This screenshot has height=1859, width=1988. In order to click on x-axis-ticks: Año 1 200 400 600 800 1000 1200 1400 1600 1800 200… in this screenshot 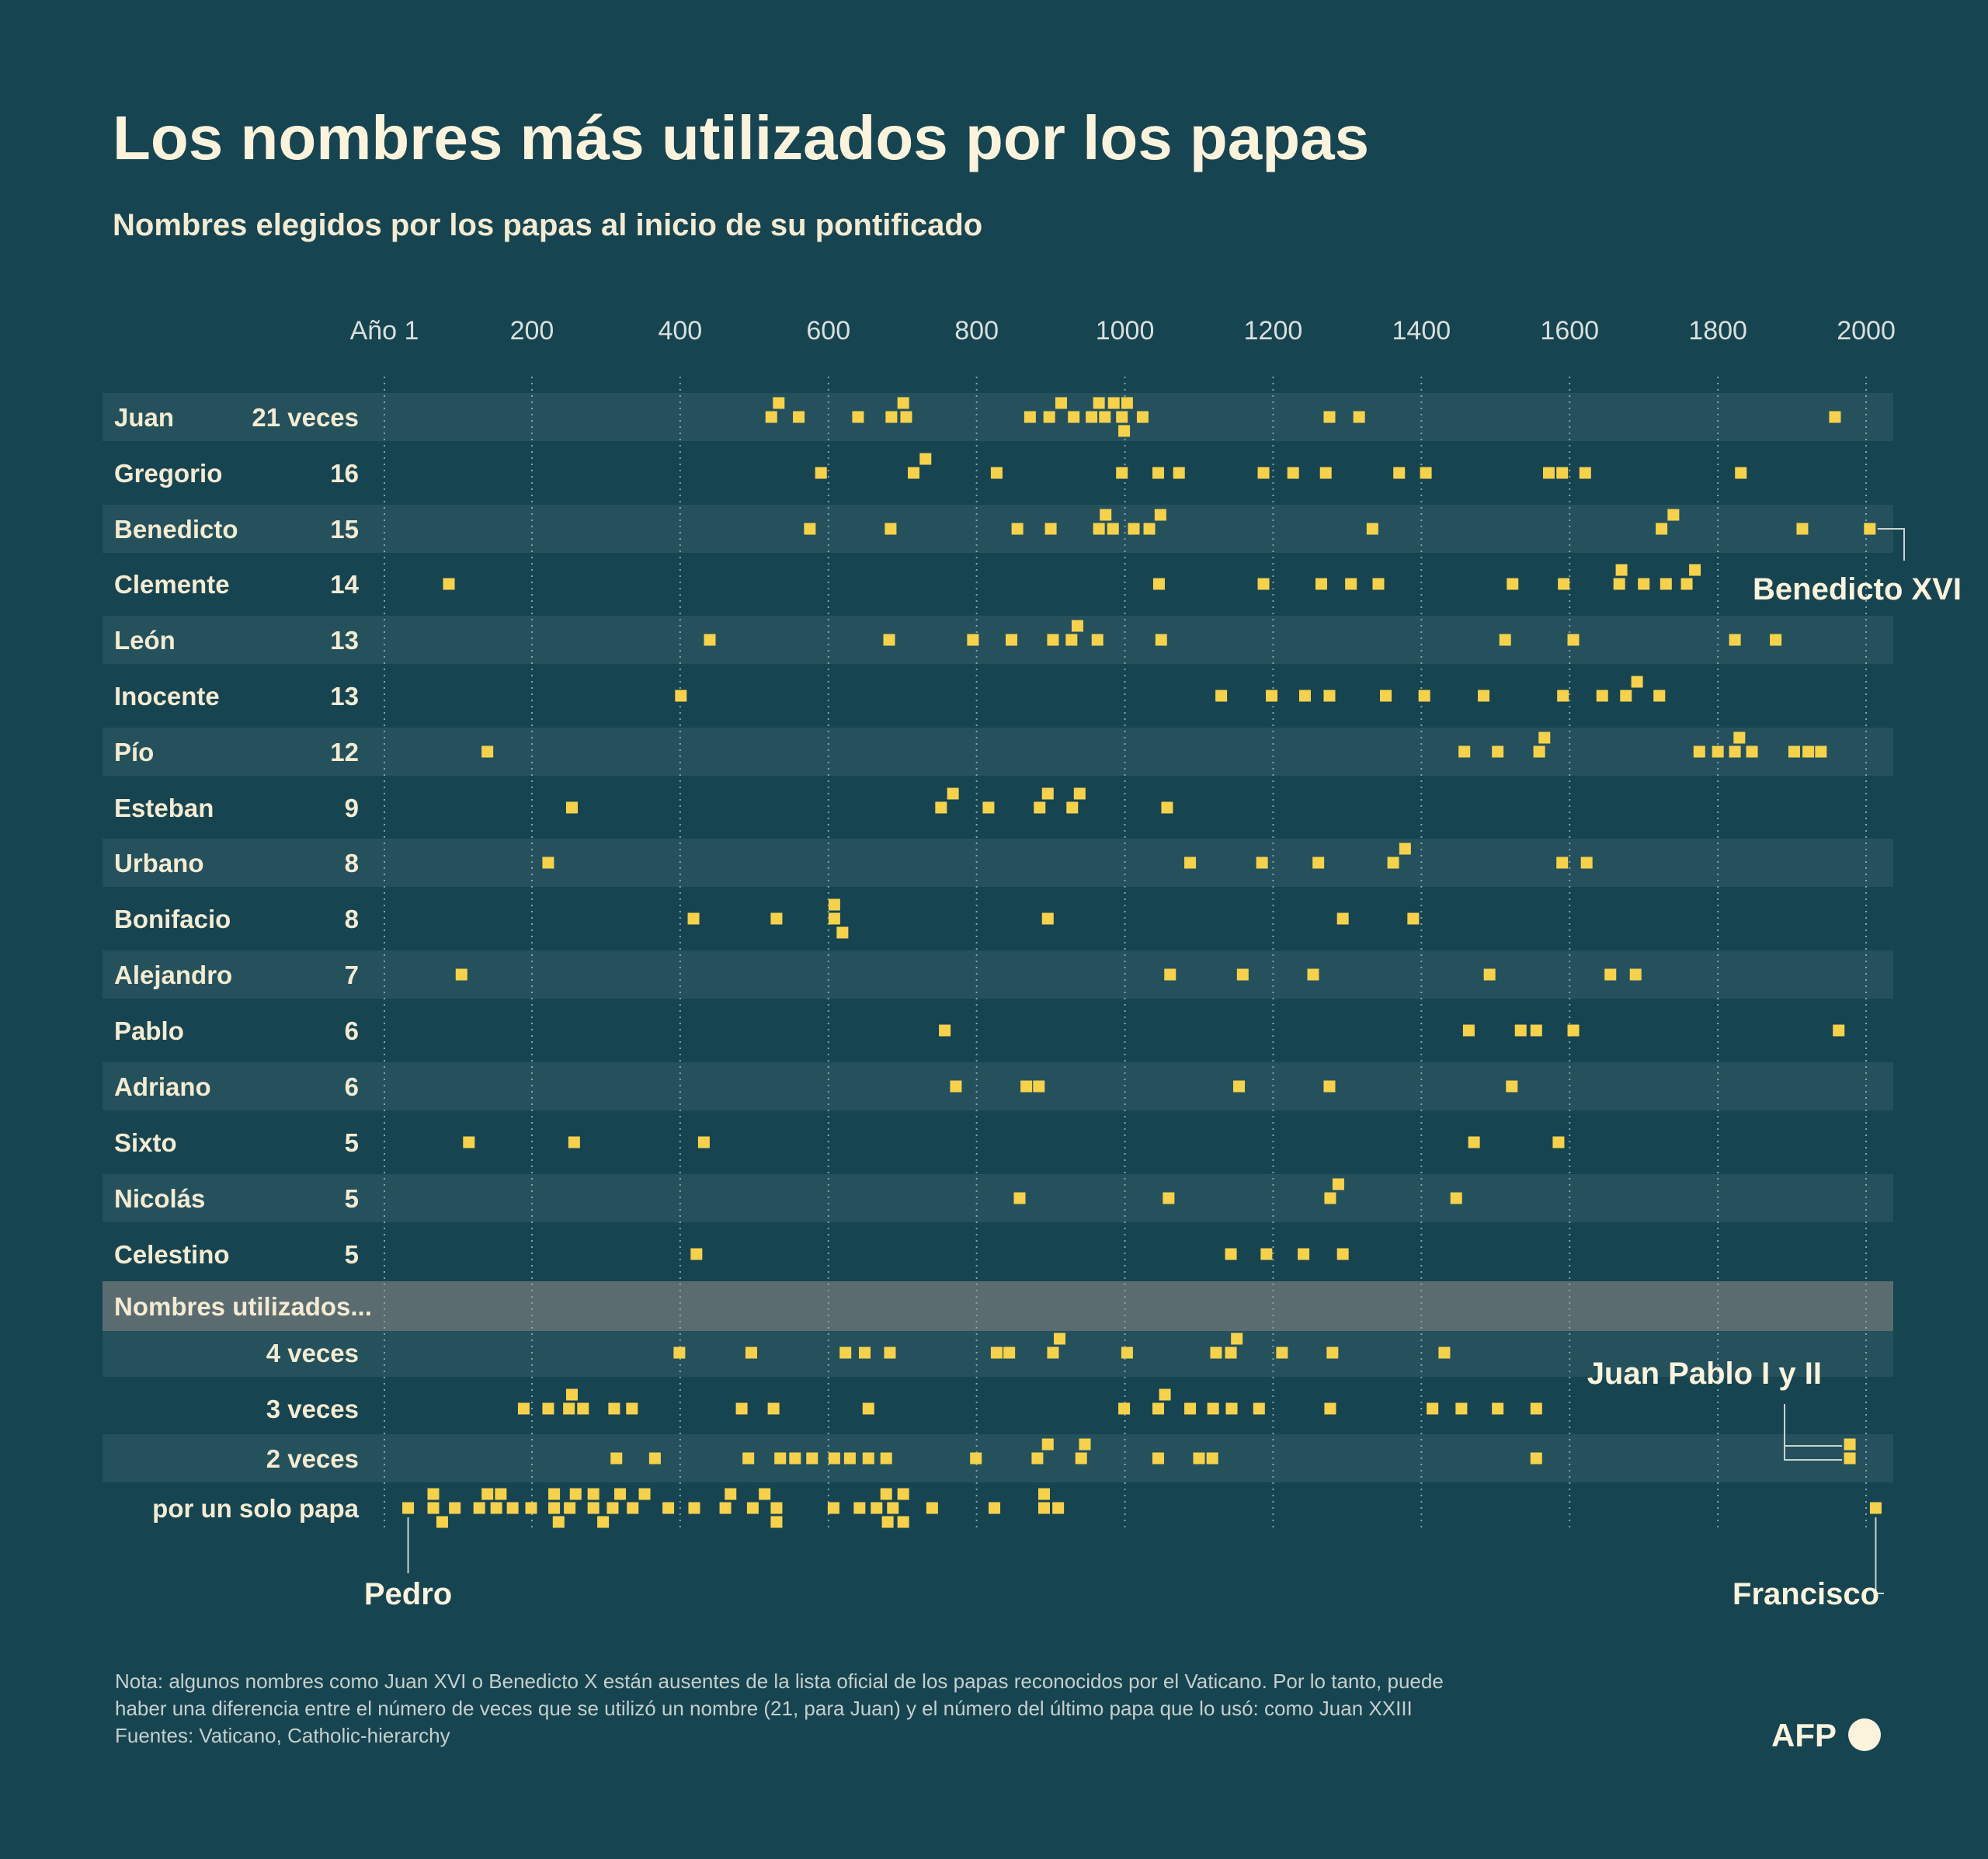, I will do `click(1123, 331)`.